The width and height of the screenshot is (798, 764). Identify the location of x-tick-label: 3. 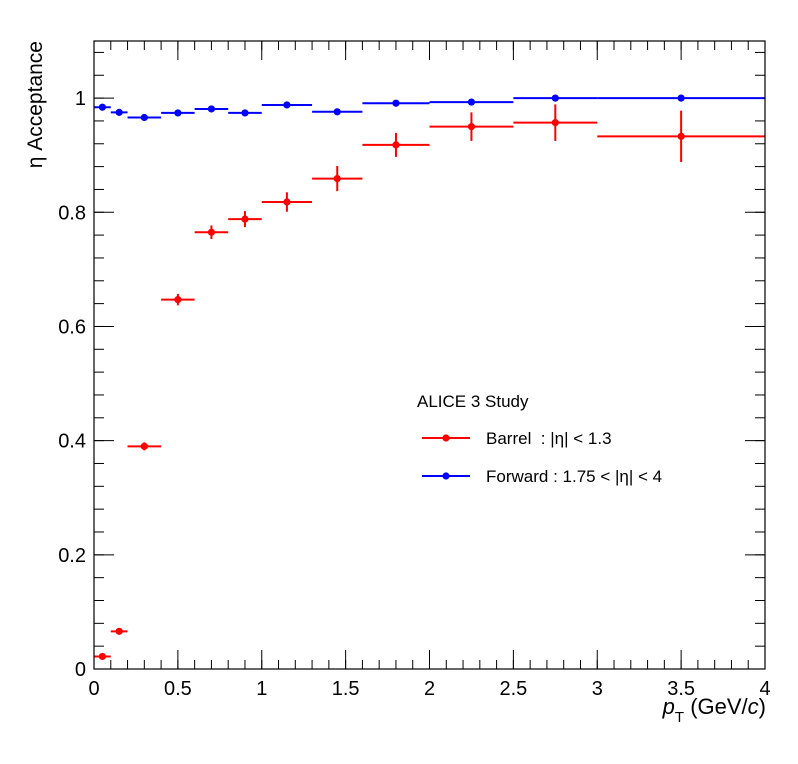
(597, 689).